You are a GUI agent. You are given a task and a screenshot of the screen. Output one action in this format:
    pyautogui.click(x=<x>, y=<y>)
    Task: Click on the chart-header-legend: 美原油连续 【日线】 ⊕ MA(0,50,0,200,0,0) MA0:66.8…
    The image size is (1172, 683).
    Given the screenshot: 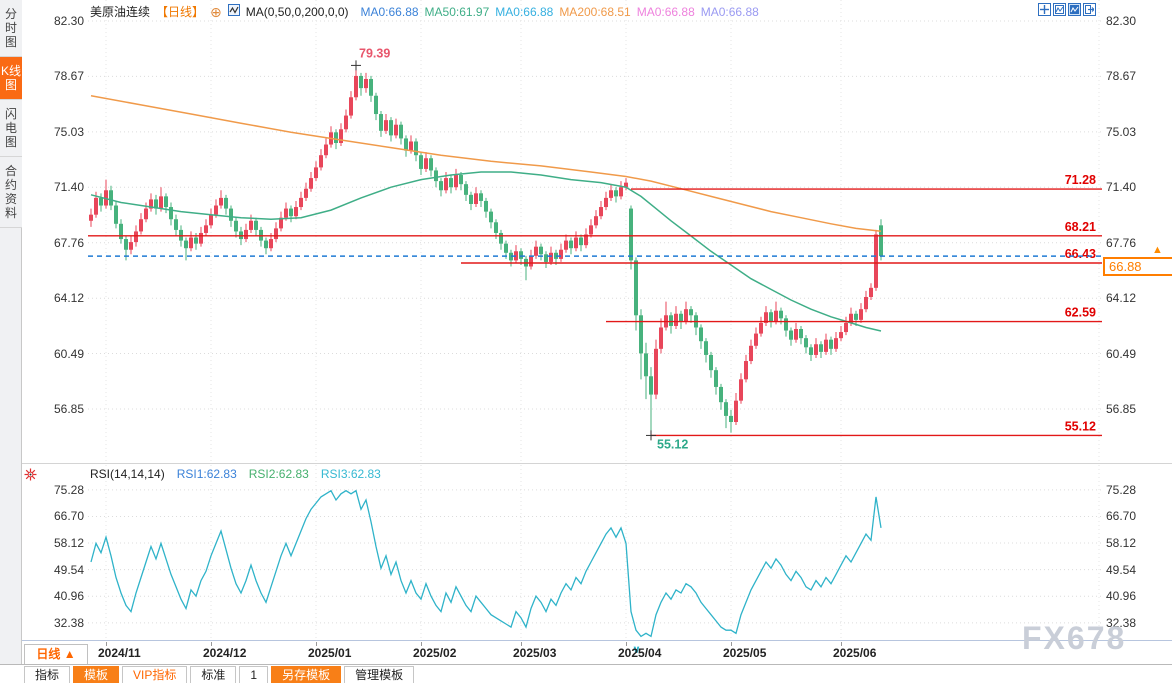 What is the action you would take?
    pyautogui.click(x=424, y=11)
    